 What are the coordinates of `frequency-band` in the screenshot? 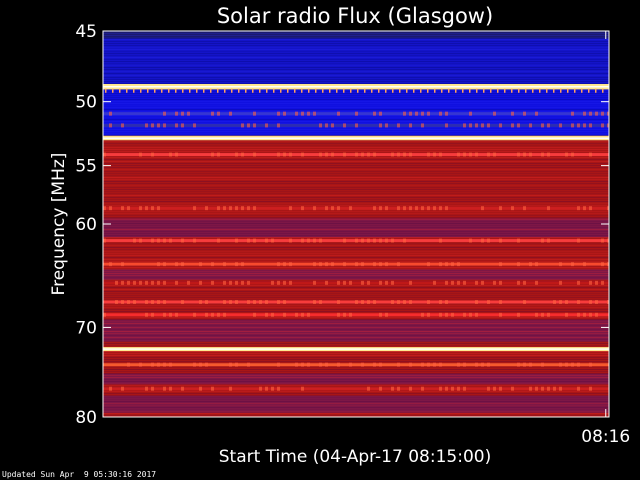 It's located at (356, 61).